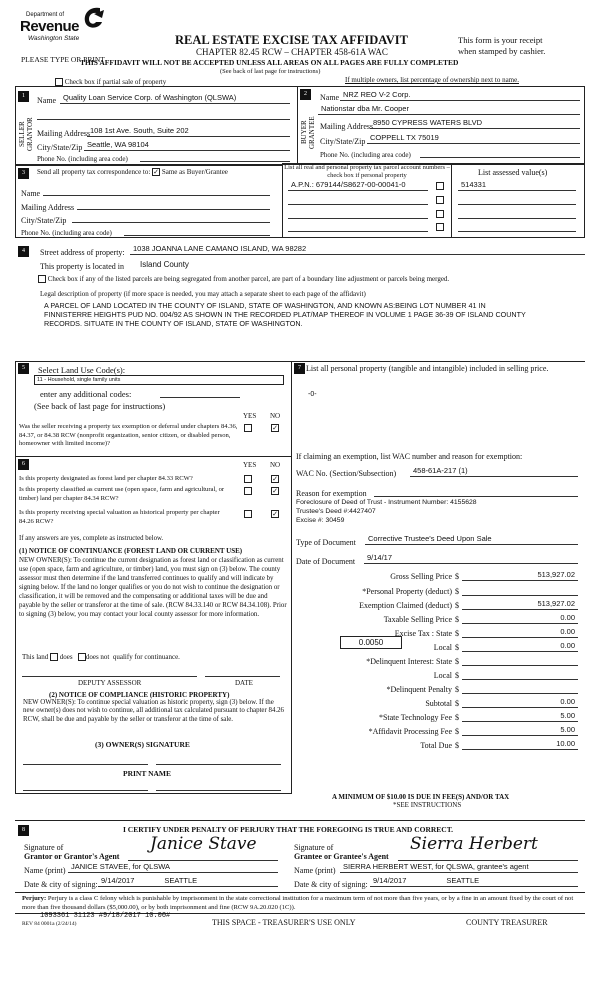  I want to click on section-number-4: 4, so click(23, 251).